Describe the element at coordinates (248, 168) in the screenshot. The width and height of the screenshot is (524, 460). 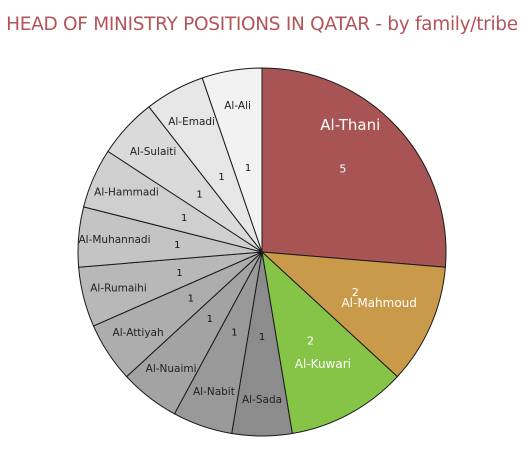
I see `slice-value-al-ali: 1` at that location.